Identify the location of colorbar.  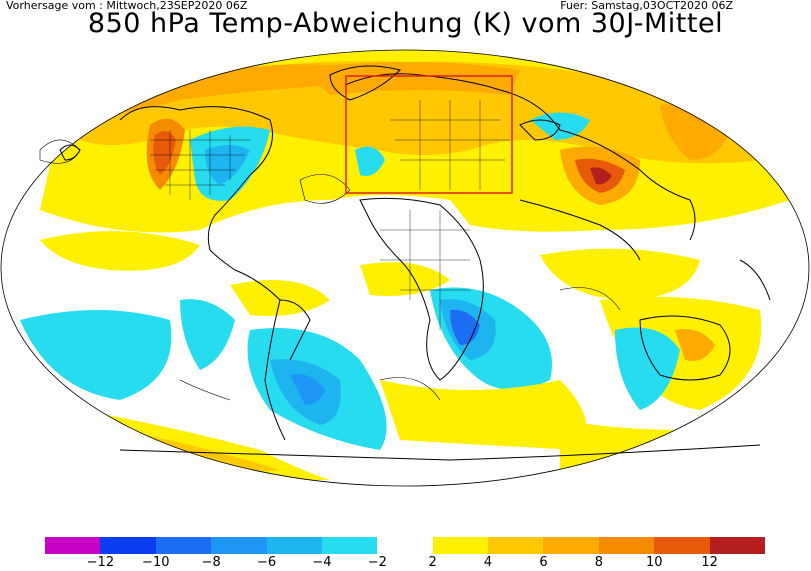
(405, 545).